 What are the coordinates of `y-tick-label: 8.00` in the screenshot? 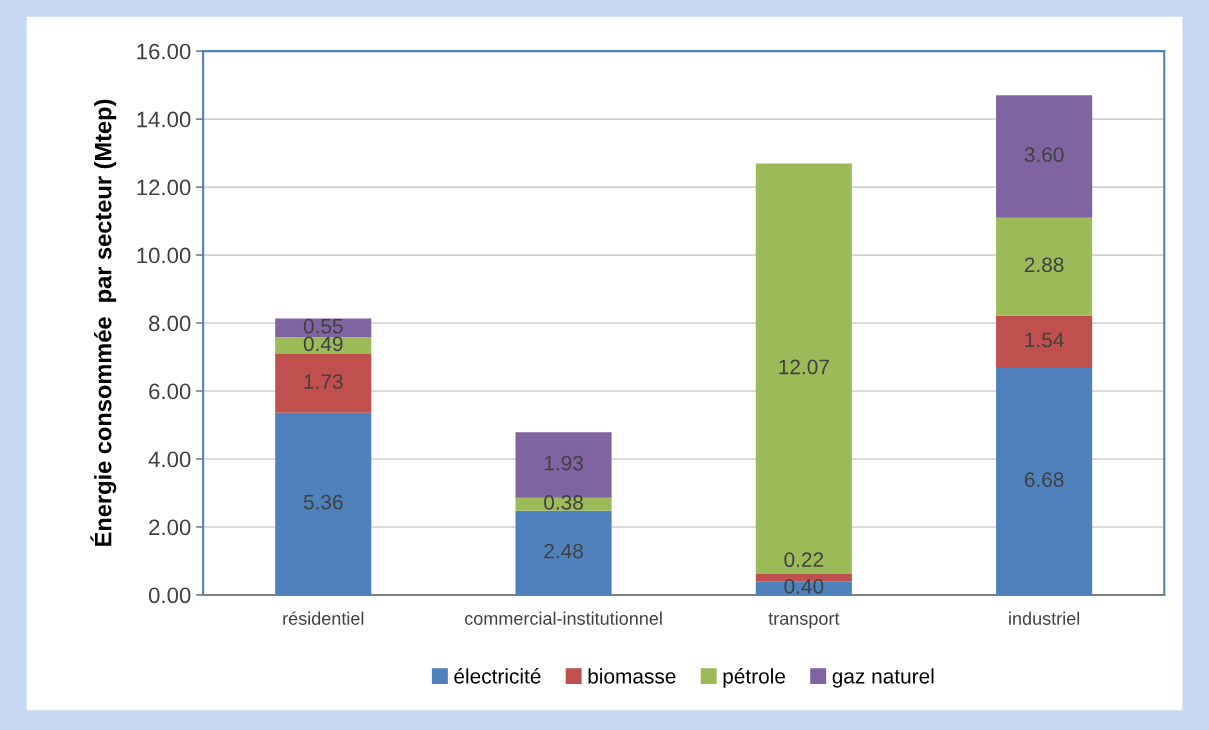 It's located at (170, 323).